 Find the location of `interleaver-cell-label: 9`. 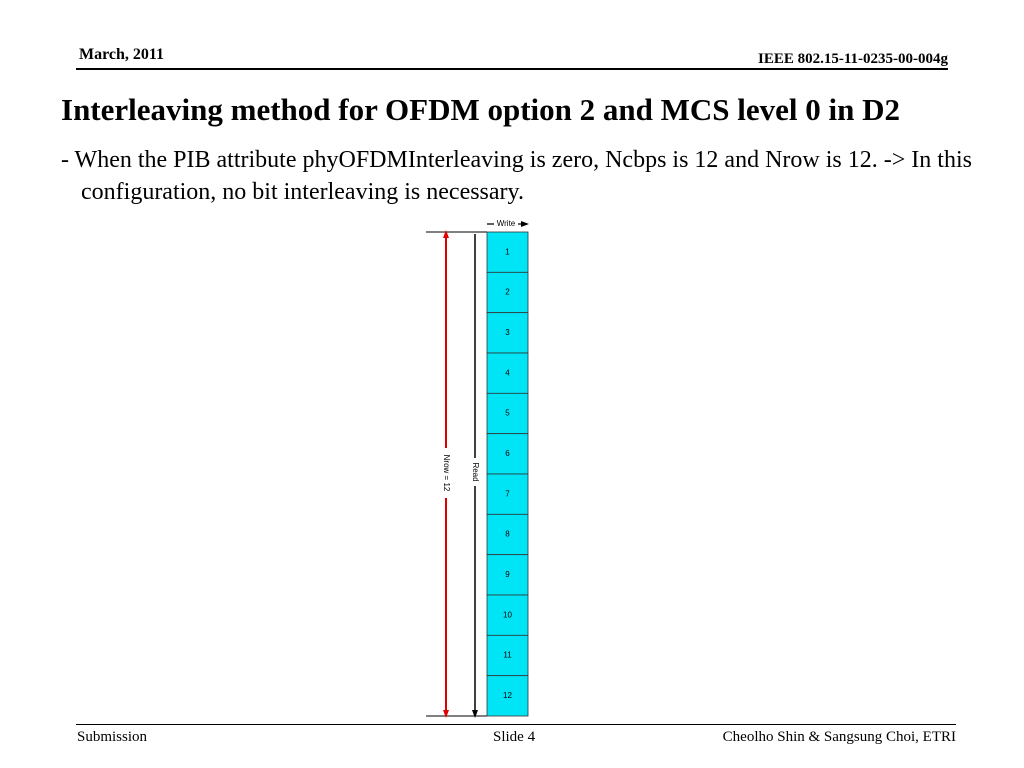

interleaver-cell-label: 9 is located at coordinates (507, 574).